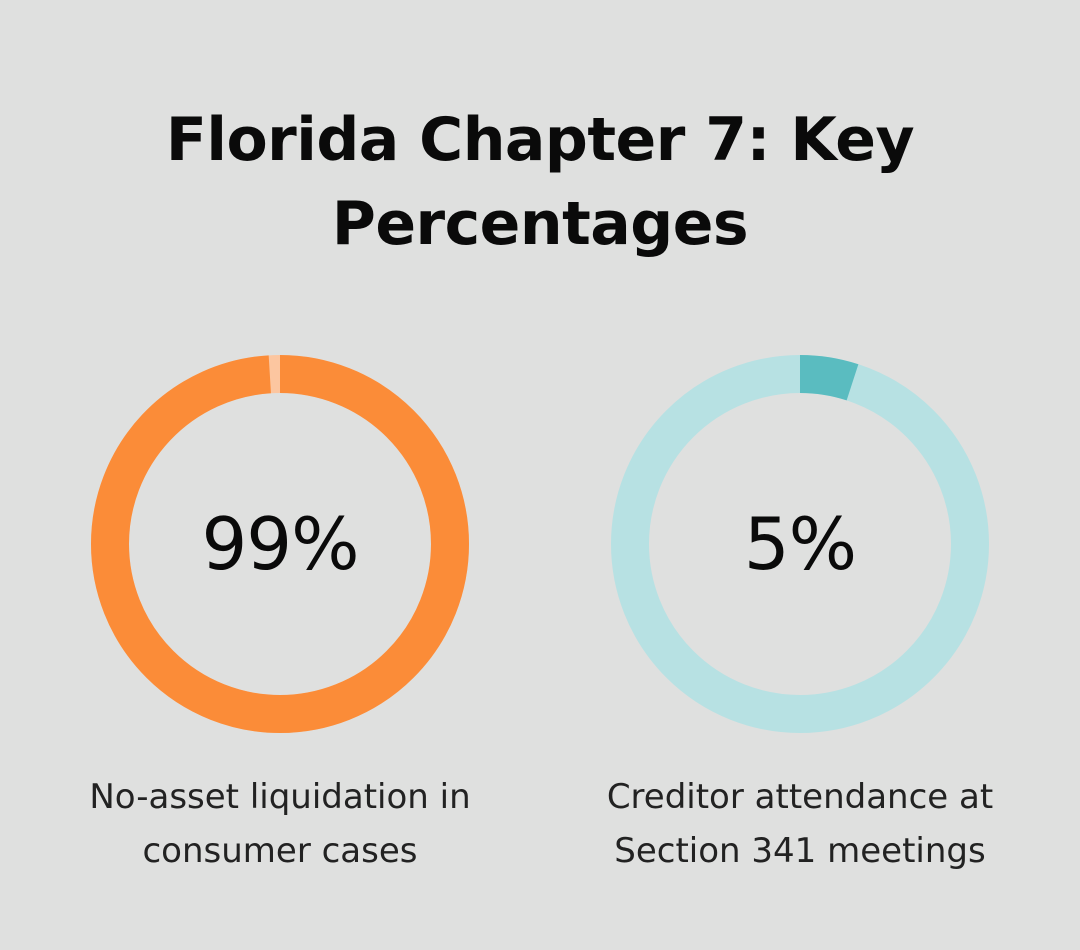 This screenshot has height=950, width=1080. I want to click on title-line-1: Florida Chapter 7: Key, so click(540, 140).